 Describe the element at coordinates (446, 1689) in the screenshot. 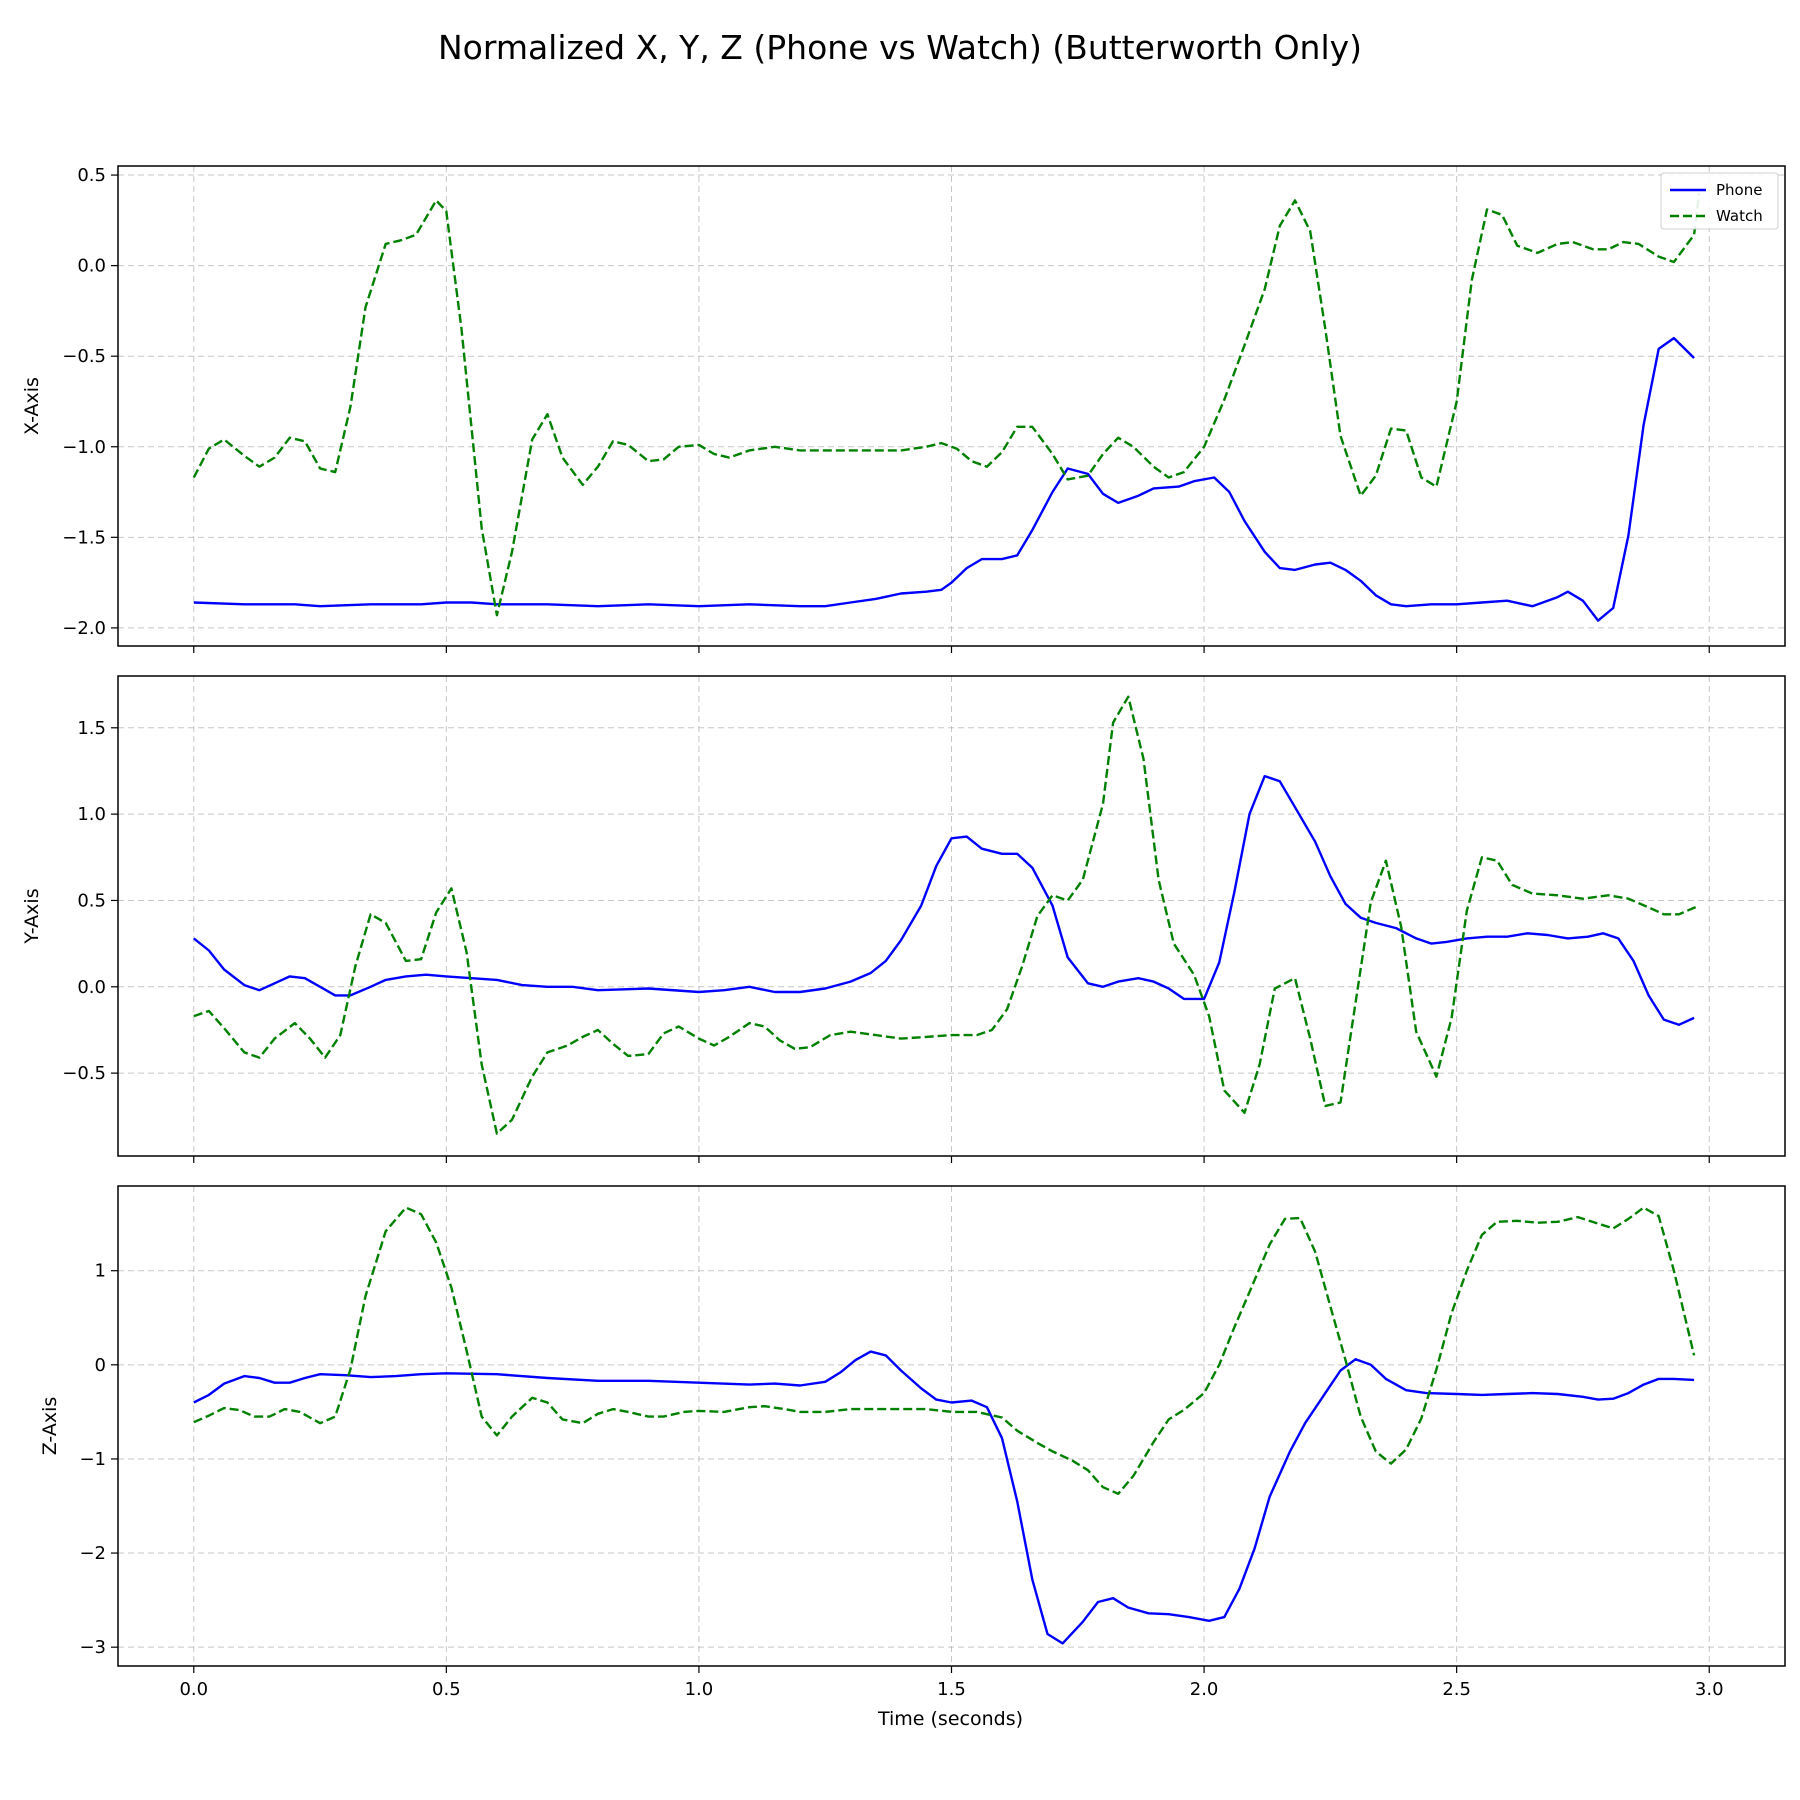

I see `x-tick-label: 0.5` at that location.